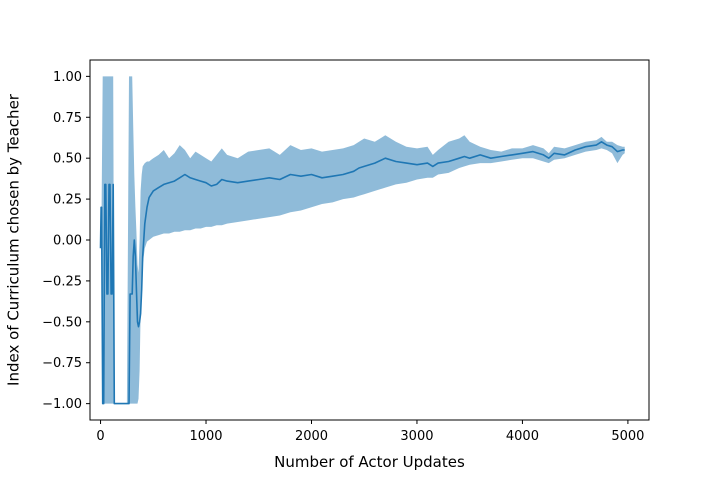  What do you see at coordinates (100, 436) in the screenshot?
I see `x-tick-label: 0` at bounding box center [100, 436].